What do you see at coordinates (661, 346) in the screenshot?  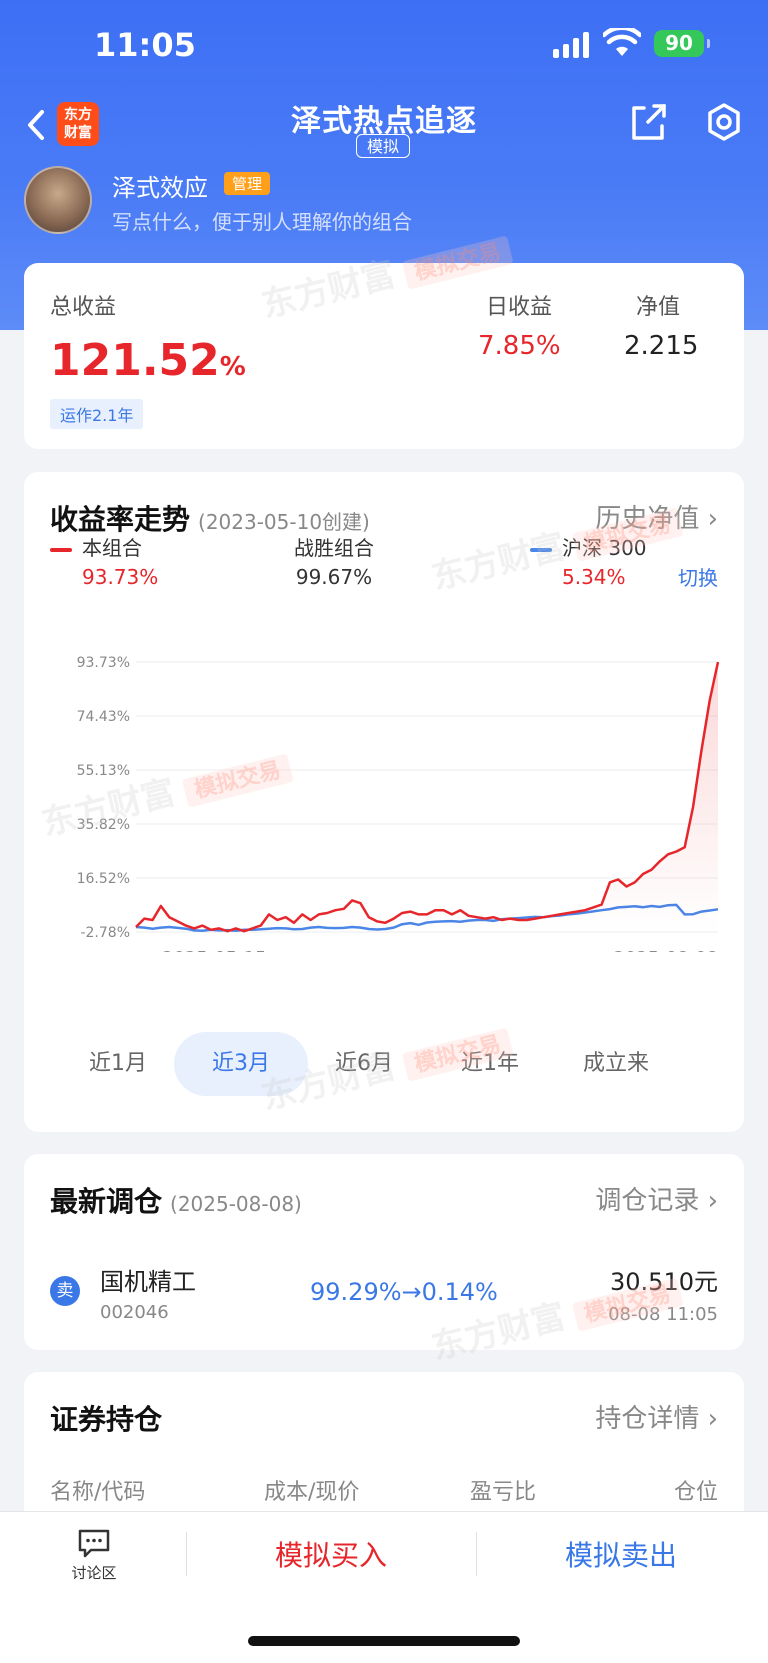 I see `nav-value: 2.215` at bounding box center [661, 346].